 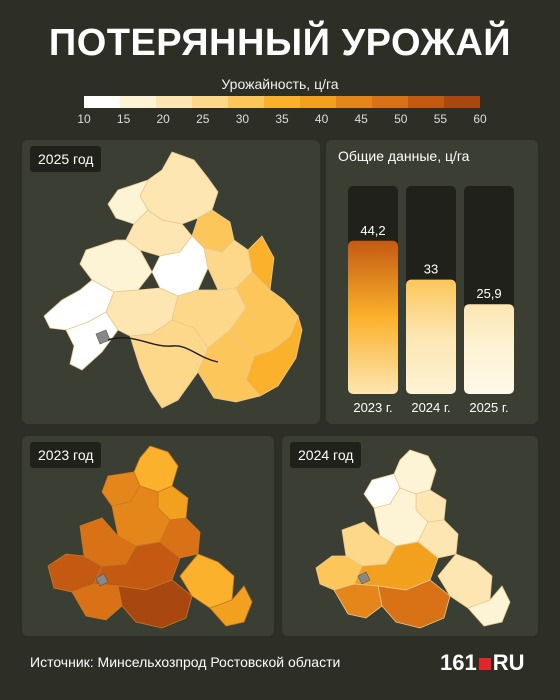 What do you see at coordinates (372, 230) in the screenshot?
I see `bar-value-label: 44,2` at bounding box center [372, 230].